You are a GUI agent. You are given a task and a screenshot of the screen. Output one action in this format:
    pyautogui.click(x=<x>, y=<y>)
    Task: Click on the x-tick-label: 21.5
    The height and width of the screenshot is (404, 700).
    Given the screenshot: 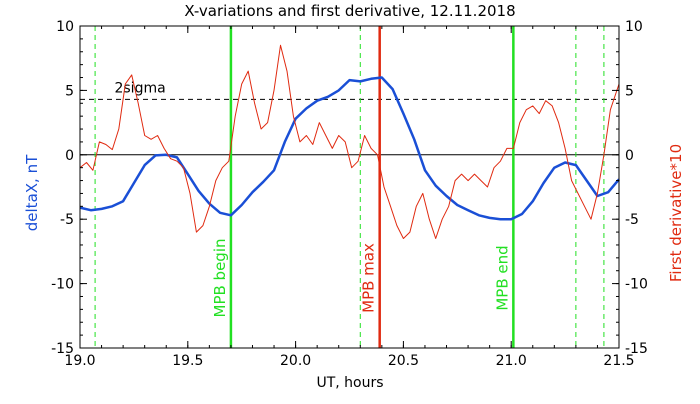 What is the action you would take?
    pyautogui.click(x=618, y=361)
    